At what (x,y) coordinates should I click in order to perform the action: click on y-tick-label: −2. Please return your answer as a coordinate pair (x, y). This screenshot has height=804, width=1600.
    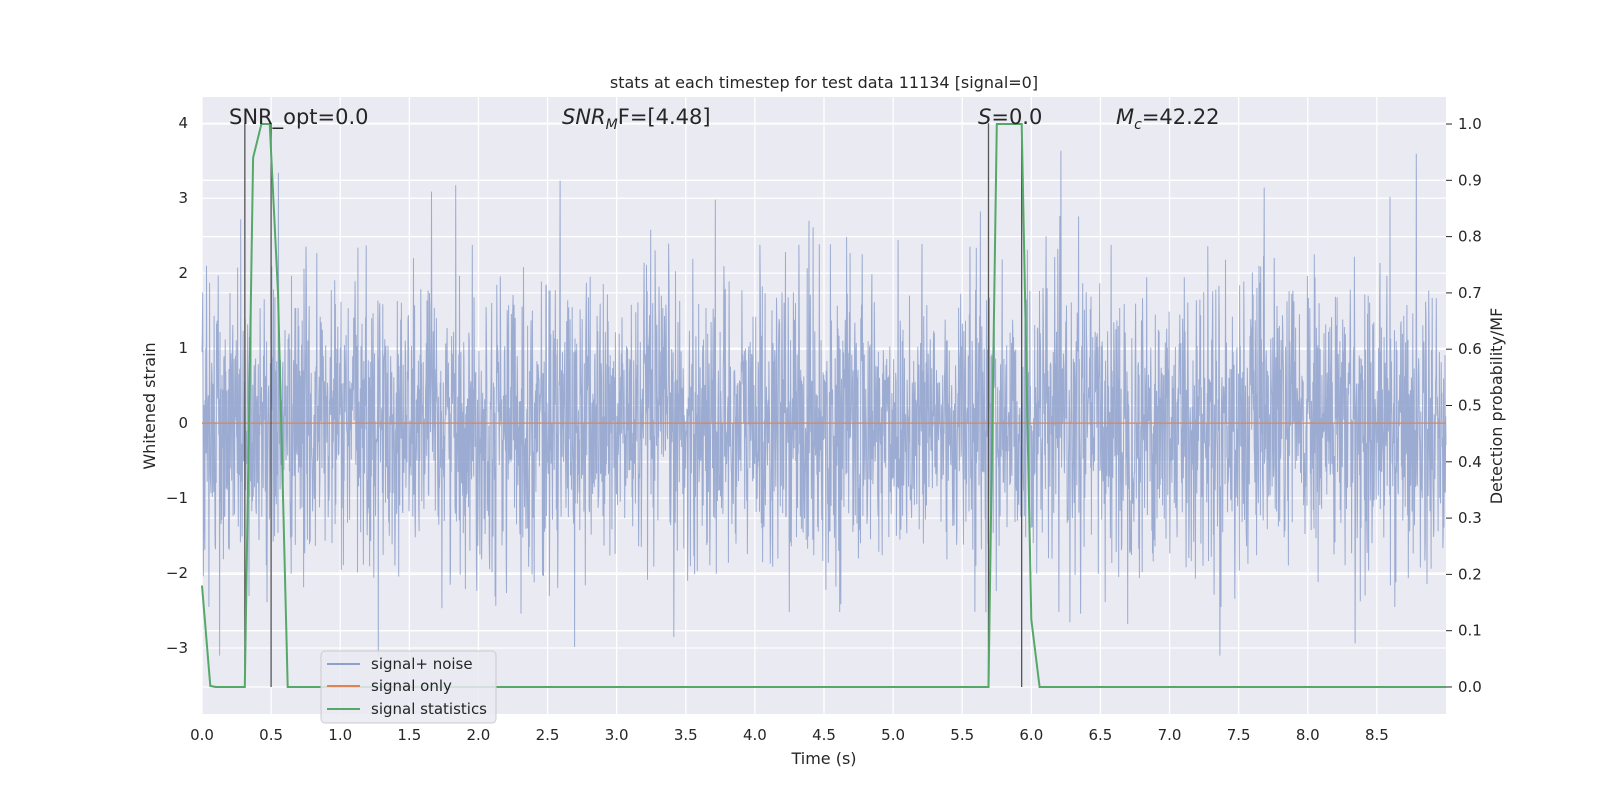
    Looking at the image, I should click on (177, 573).